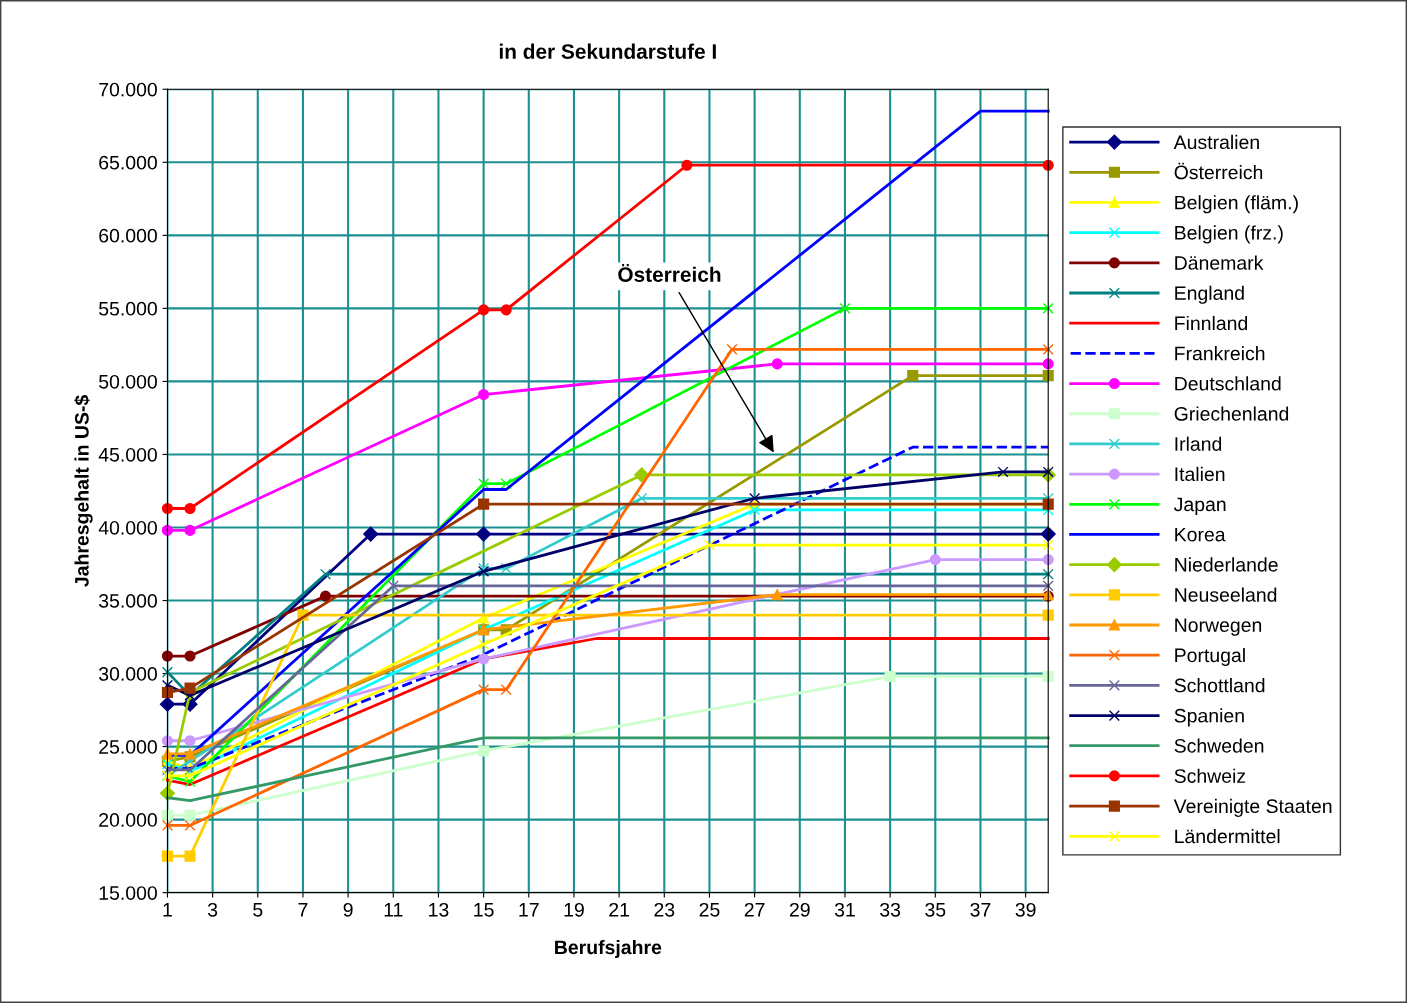  Describe the element at coordinates (574, 909) in the screenshot. I see `x-tick-label: 19` at that location.